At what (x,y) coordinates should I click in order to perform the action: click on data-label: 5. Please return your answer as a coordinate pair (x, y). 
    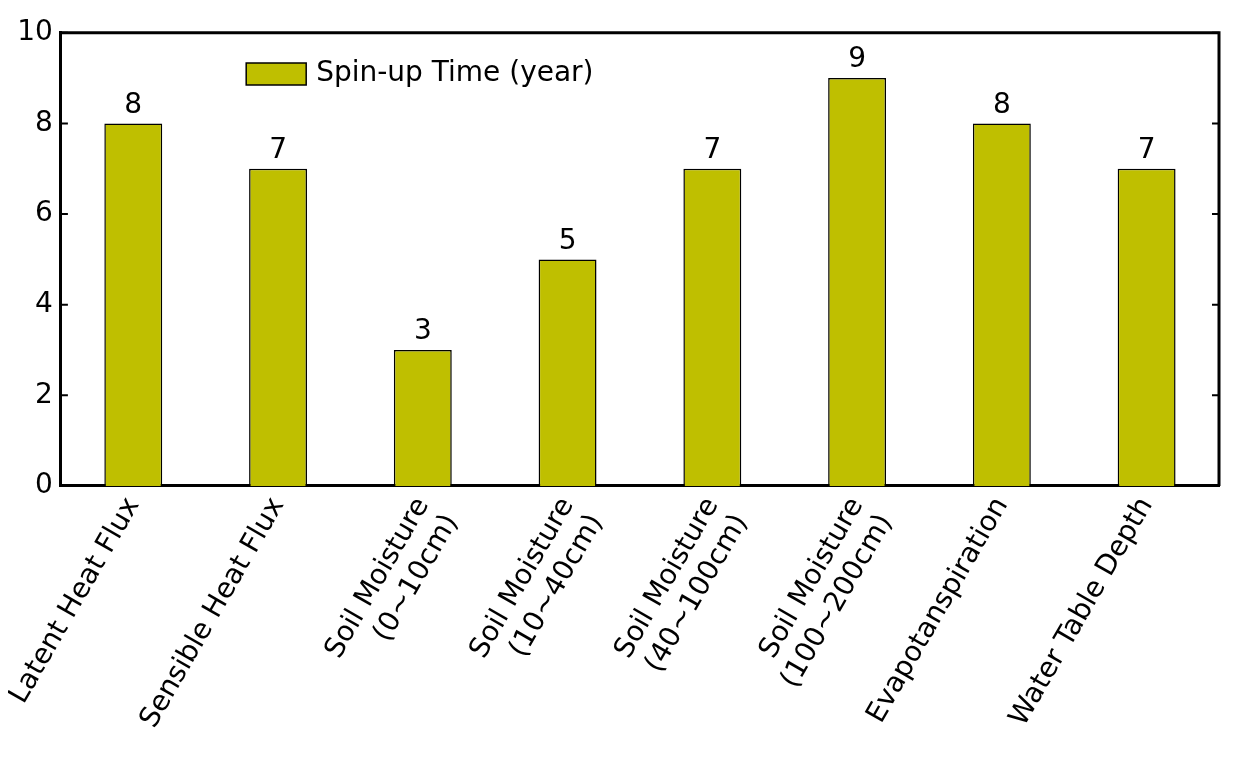
    Looking at the image, I should click on (567, 239).